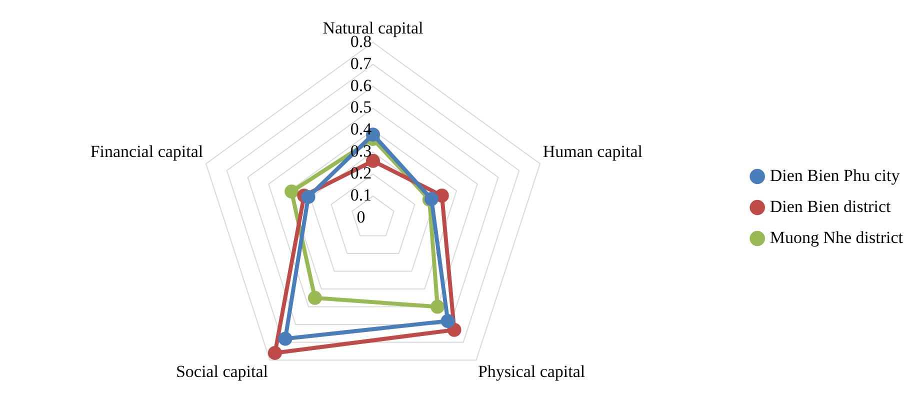 This screenshot has height=407, width=921. Describe the element at coordinates (592, 152) in the screenshot. I see `spoke-label: Human capital` at that location.